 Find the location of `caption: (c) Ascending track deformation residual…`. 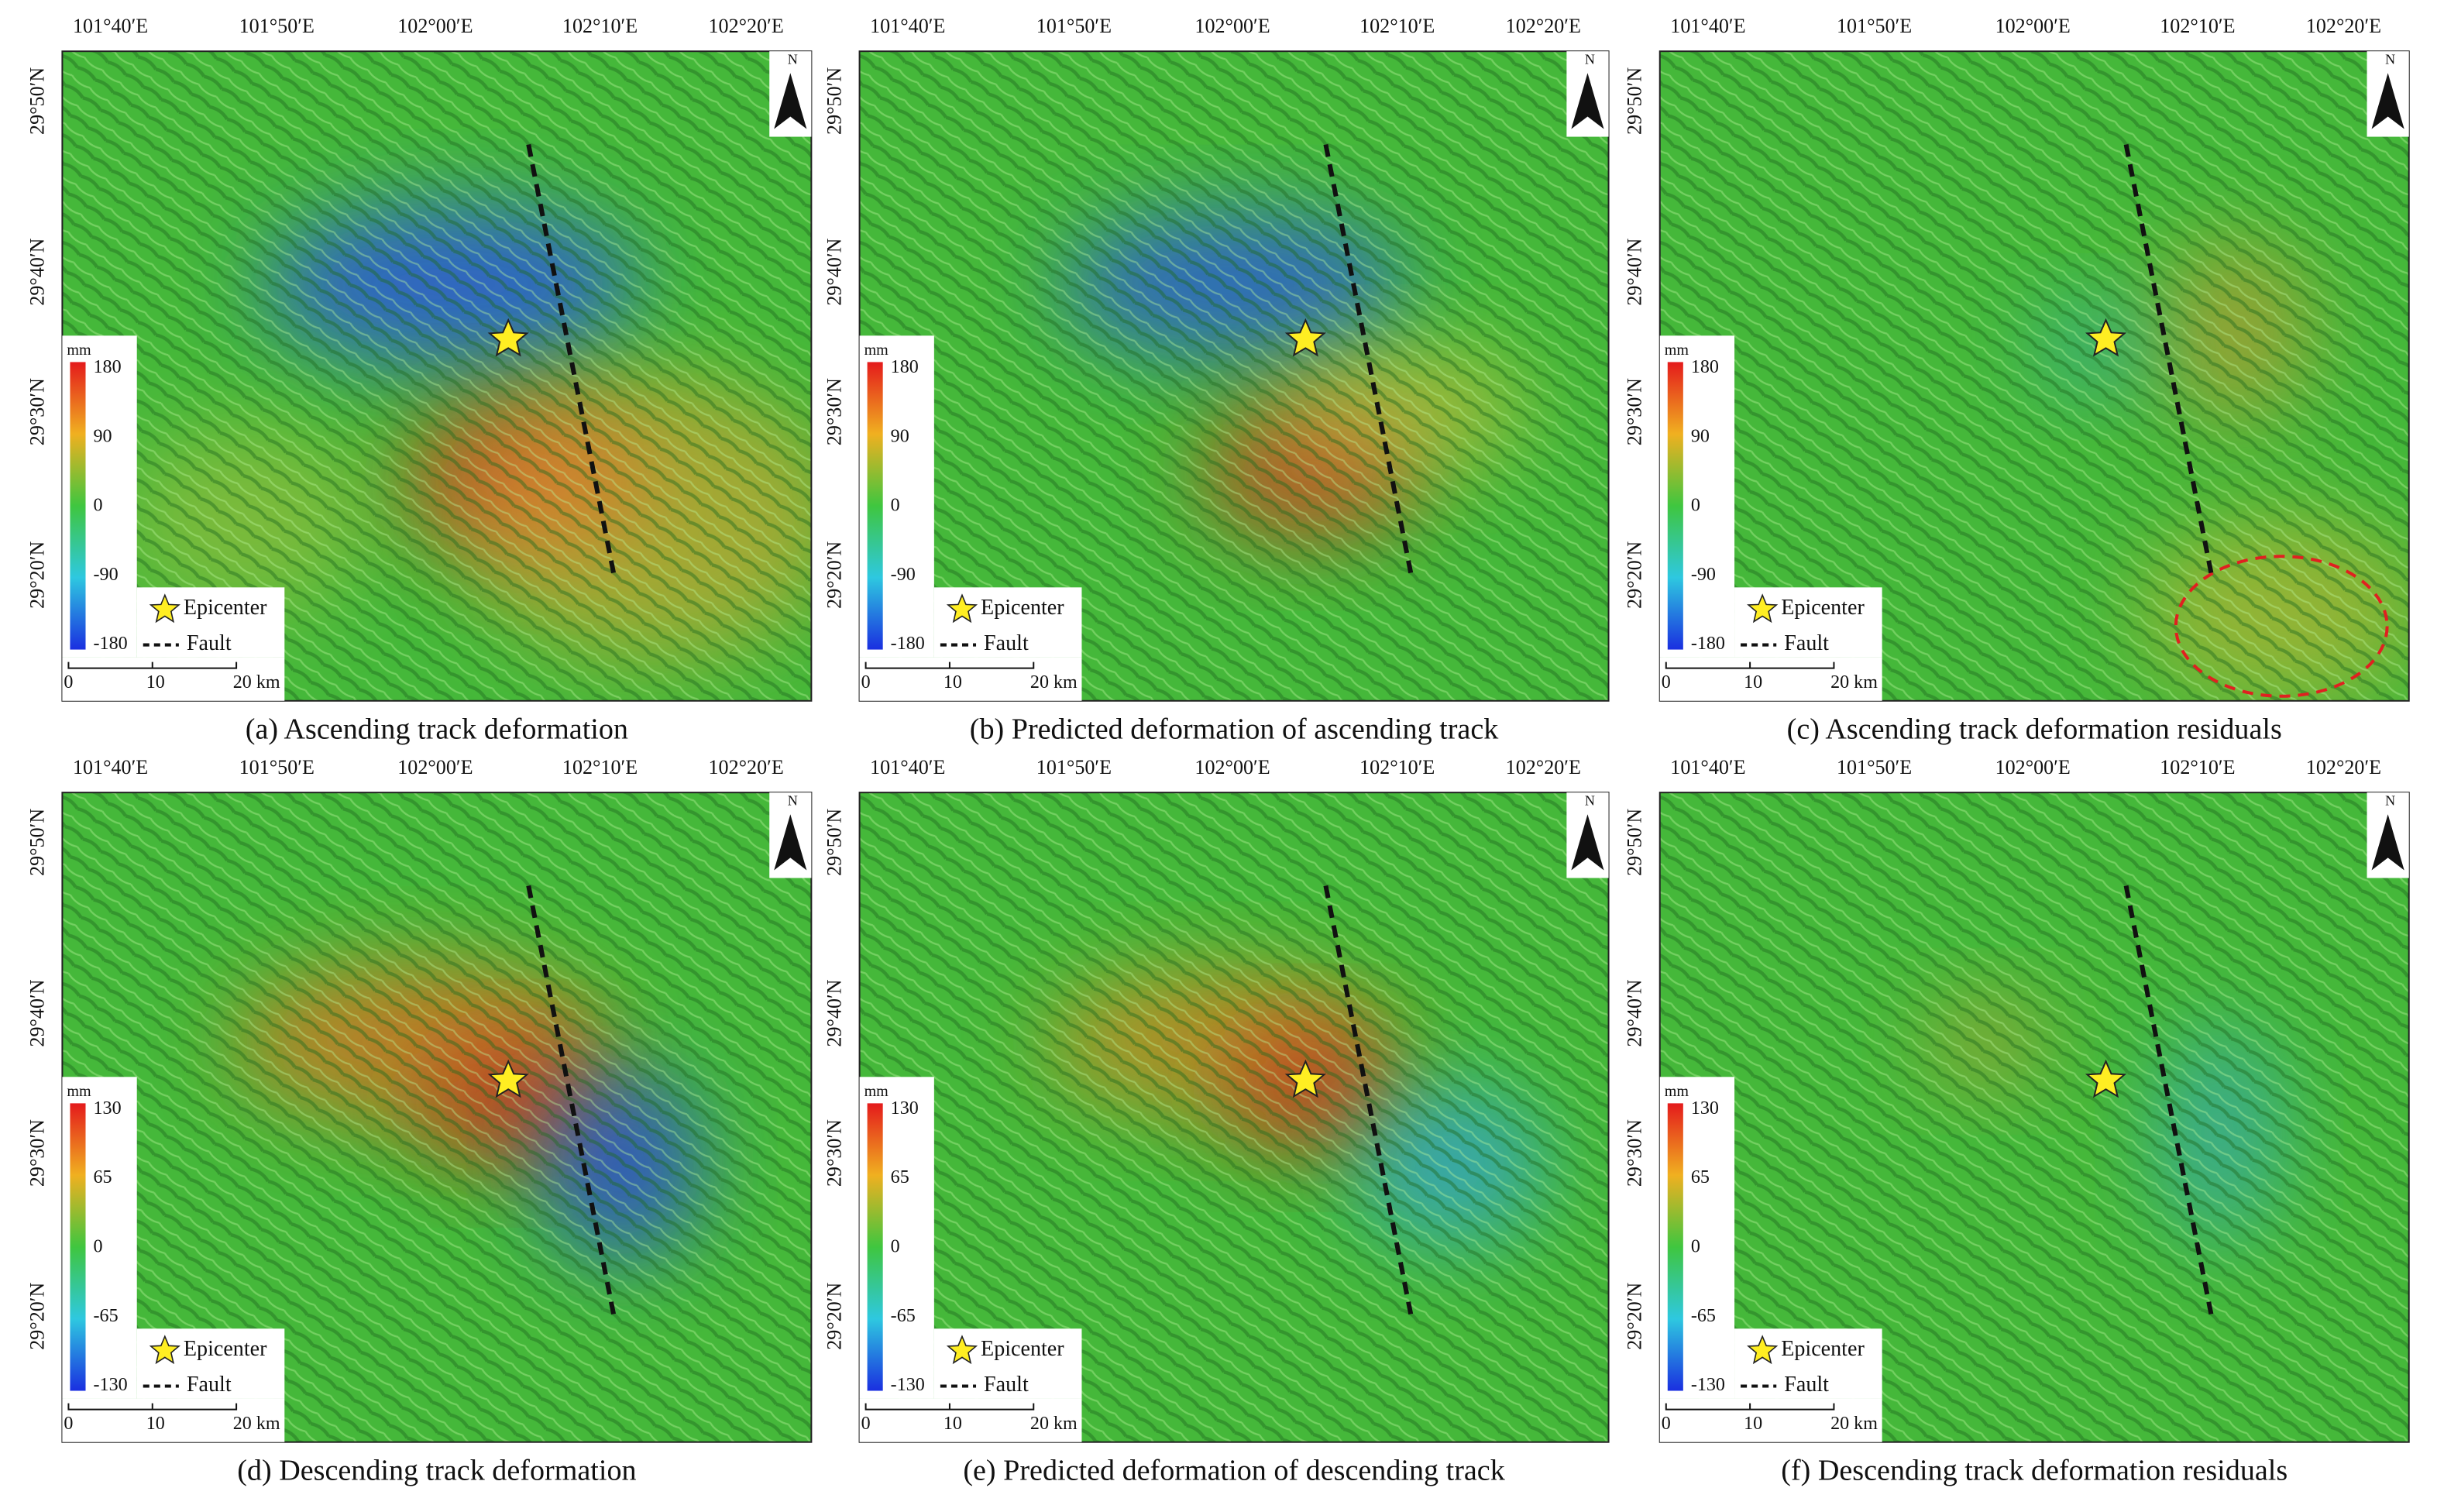

caption: (c) Ascending track deformation residual… is located at coordinates (2034, 729).